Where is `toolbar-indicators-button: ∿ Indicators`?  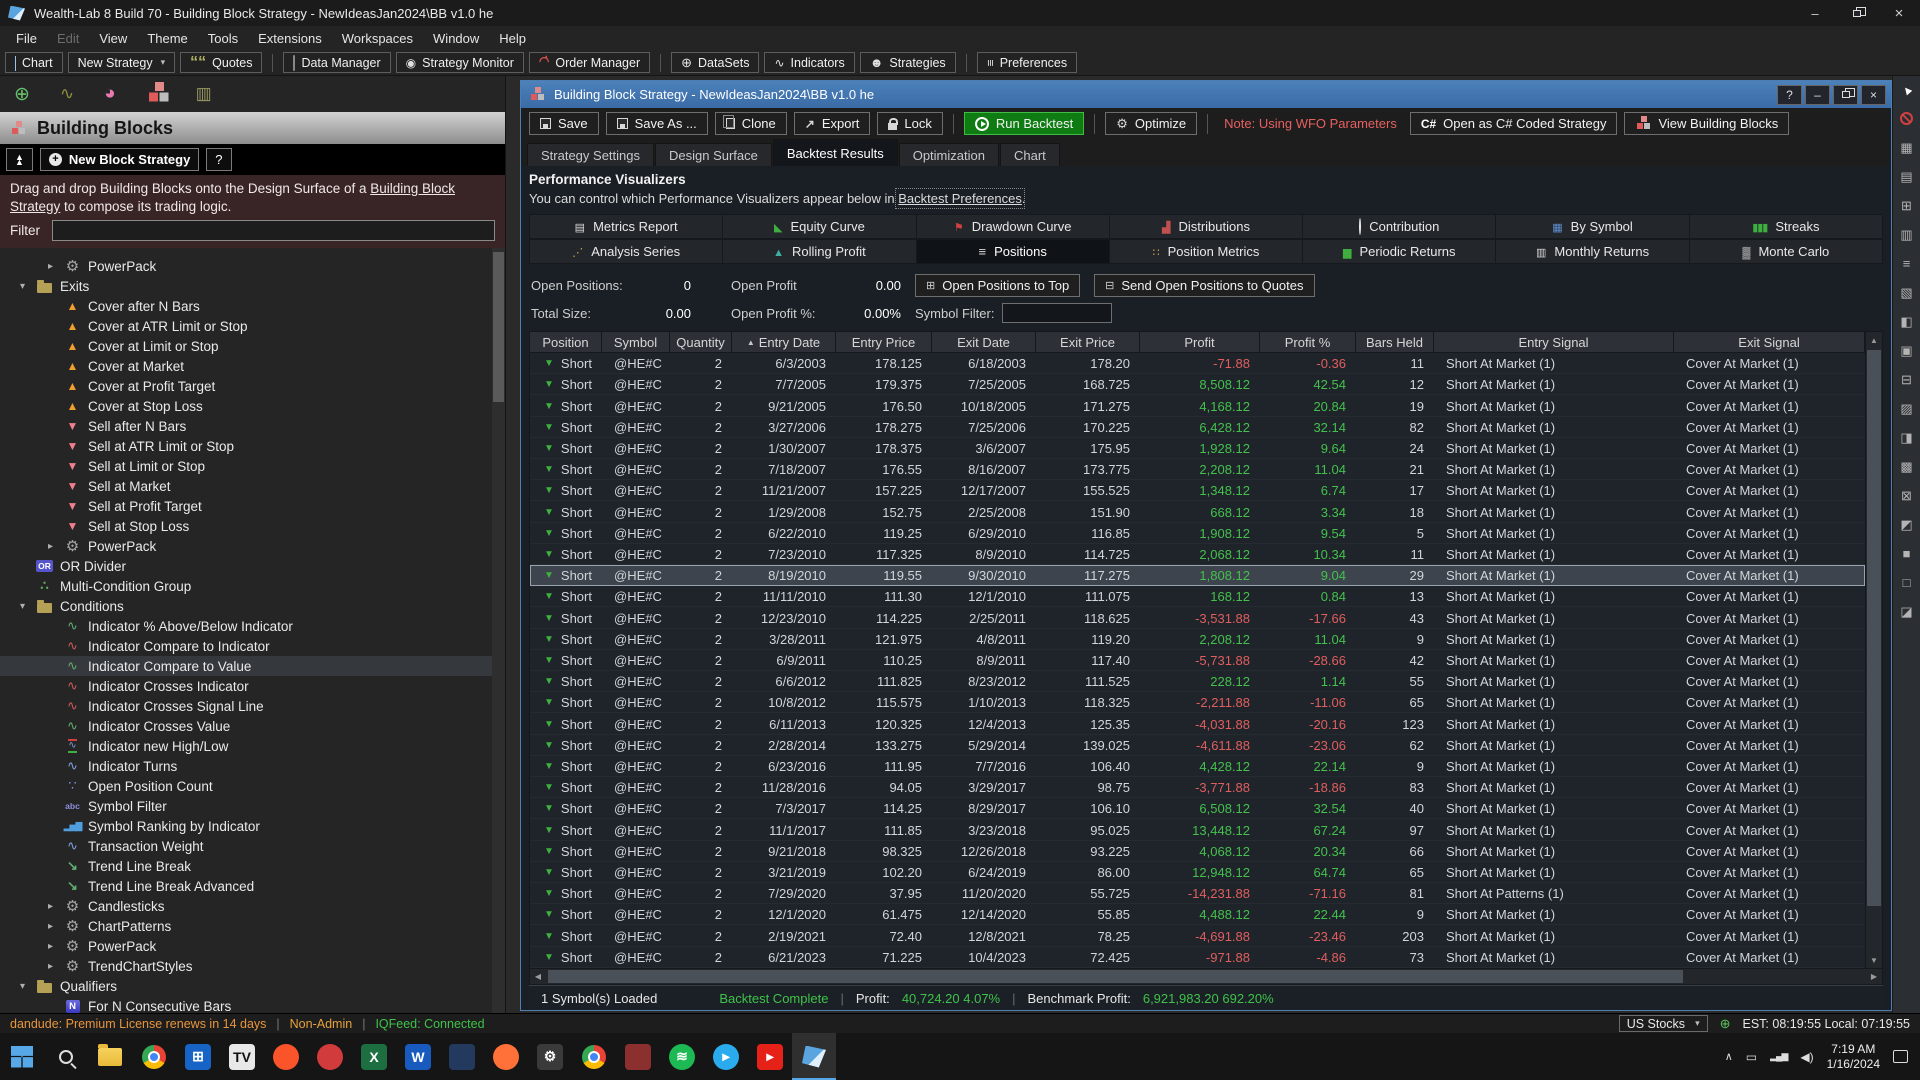
toolbar-indicators-button: ∿ Indicators is located at coordinates (809, 62).